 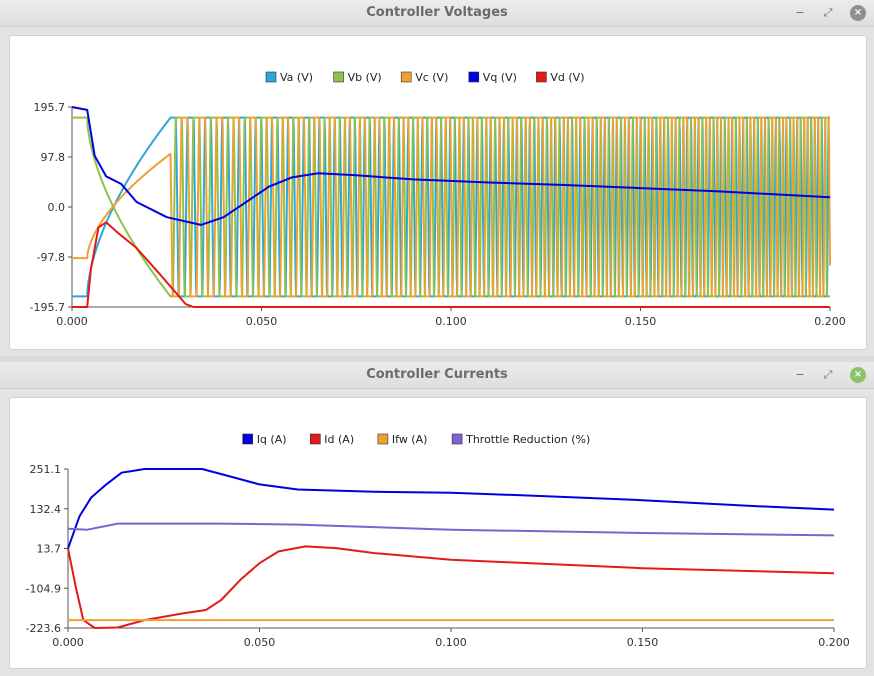 I want to click on series-line-vd-v-, so click(x=451, y=264).